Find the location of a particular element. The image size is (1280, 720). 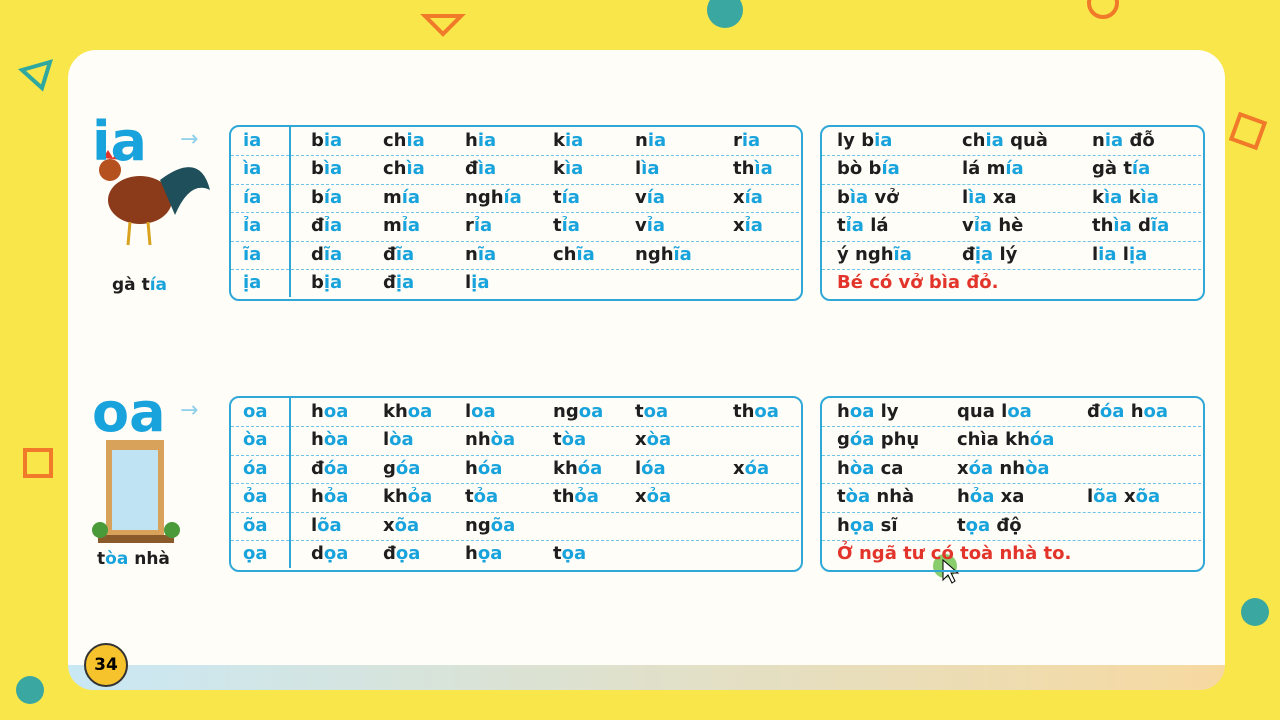

word: xóa is located at coordinates (751, 468).